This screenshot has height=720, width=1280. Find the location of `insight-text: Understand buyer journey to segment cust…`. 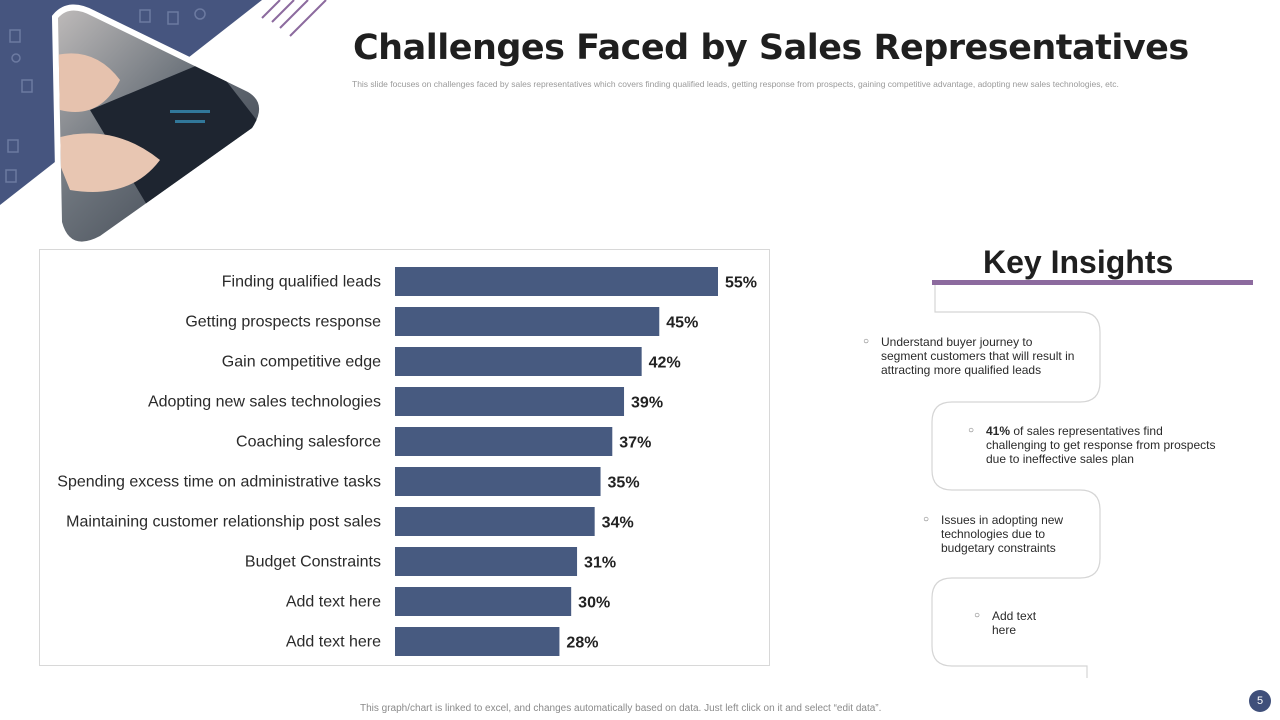

insight-text: Understand buyer journey to segment cust… is located at coordinates (978, 356).